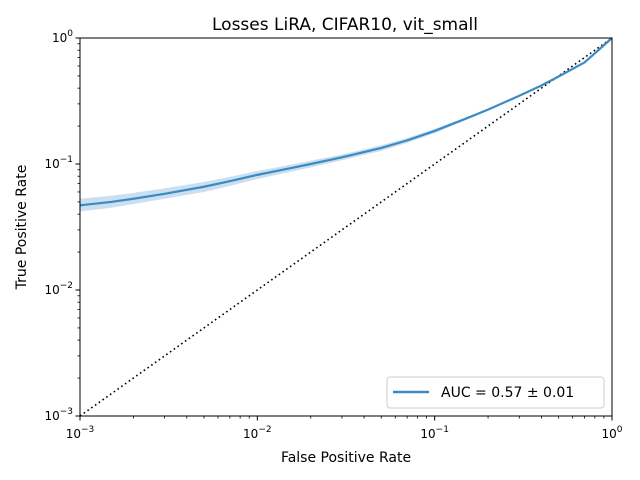 The image size is (640, 480). What do you see at coordinates (58, 289) in the screenshot?
I see `y-tick-label: 10⁻²` at bounding box center [58, 289].